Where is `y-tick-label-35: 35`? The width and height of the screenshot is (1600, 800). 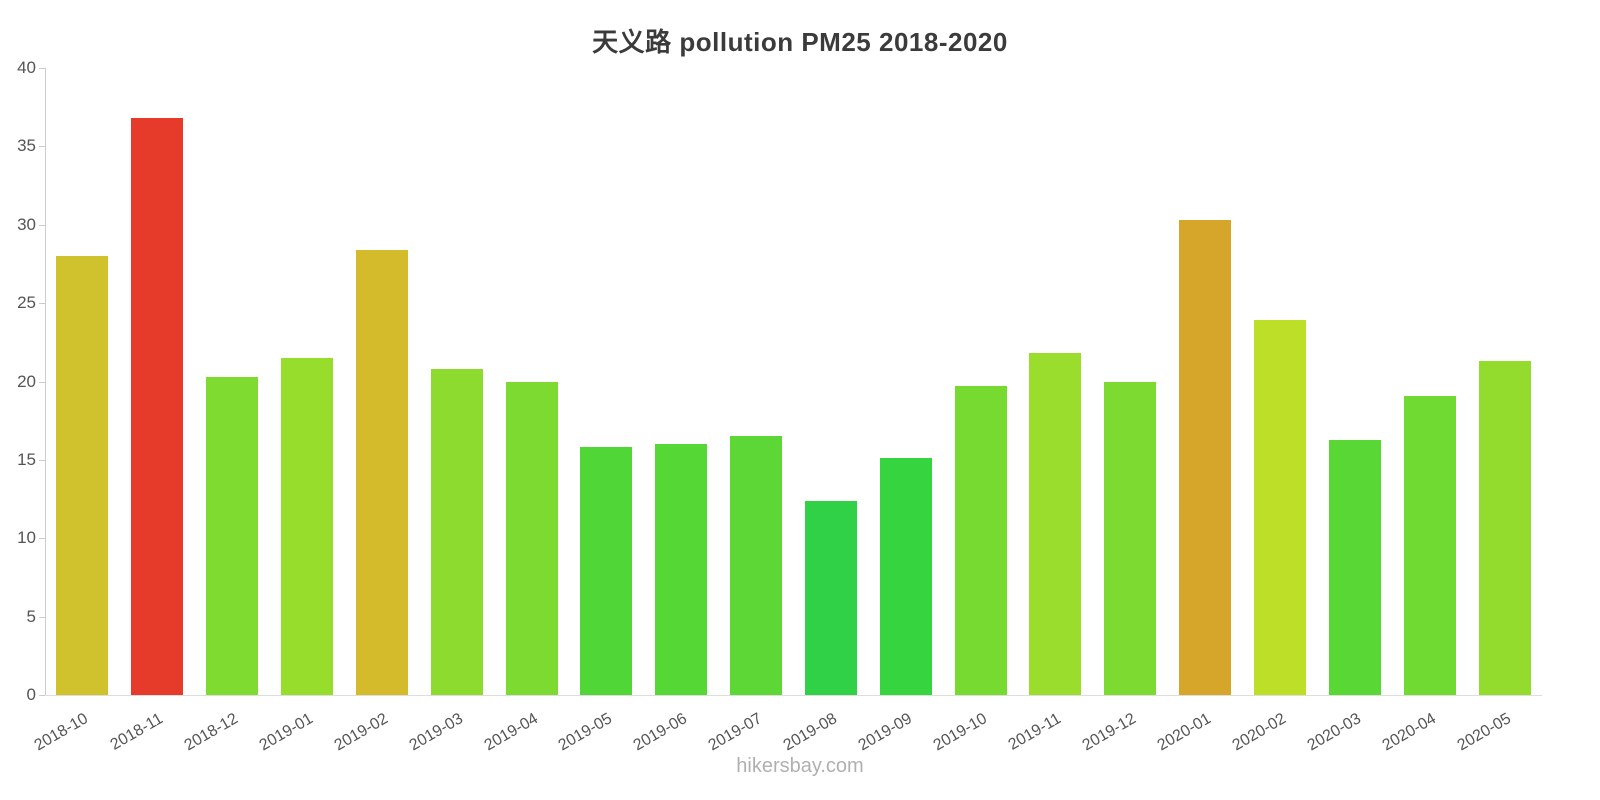
y-tick-label-35: 35 is located at coordinates (26, 146).